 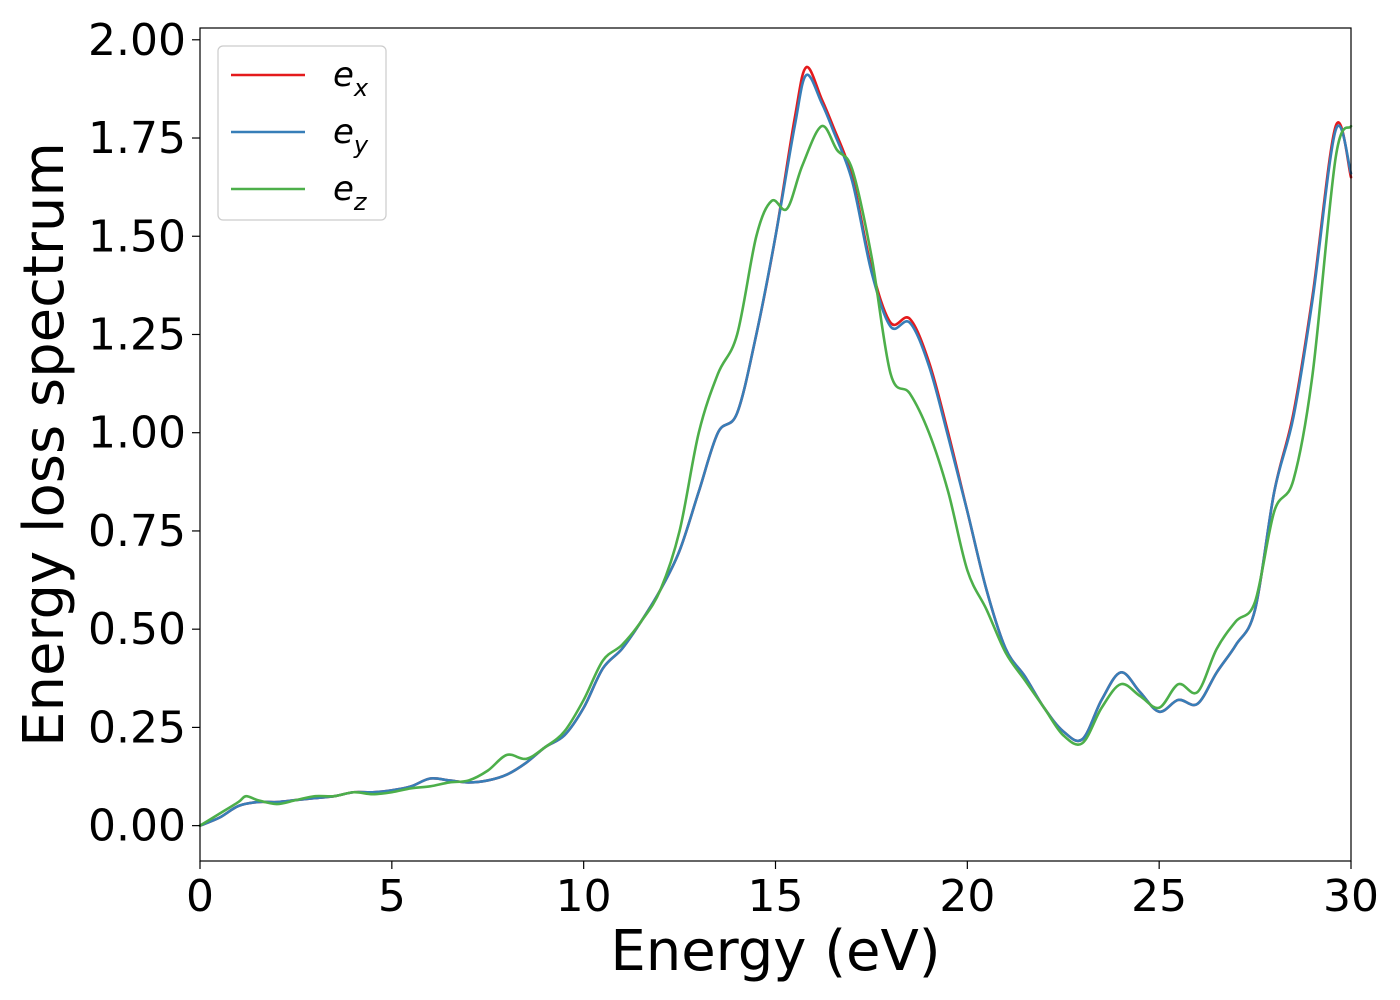 I want to click on x-tick-label: 10, so click(x=584, y=896).